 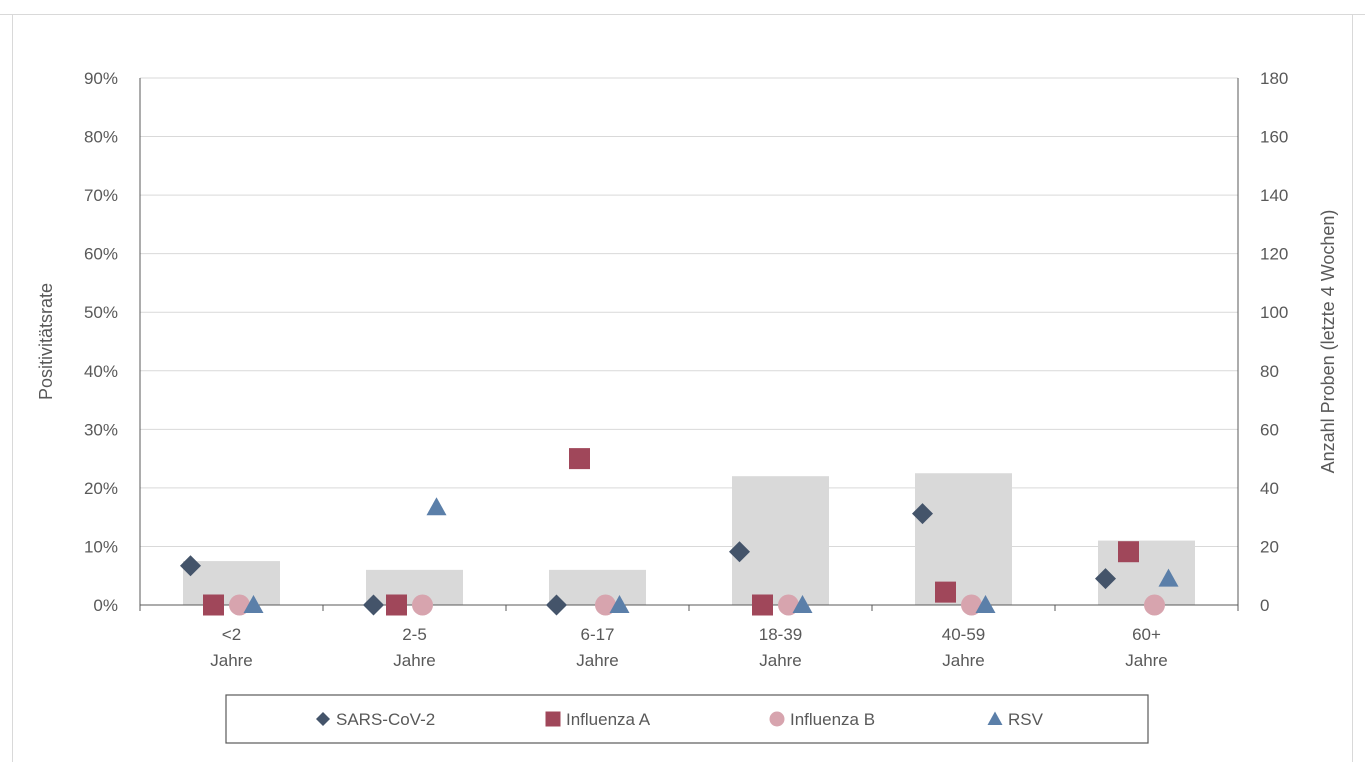 What do you see at coordinates (1269, 429) in the screenshot?
I see `right-tick-label: 60` at bounding box center [1269, 429].